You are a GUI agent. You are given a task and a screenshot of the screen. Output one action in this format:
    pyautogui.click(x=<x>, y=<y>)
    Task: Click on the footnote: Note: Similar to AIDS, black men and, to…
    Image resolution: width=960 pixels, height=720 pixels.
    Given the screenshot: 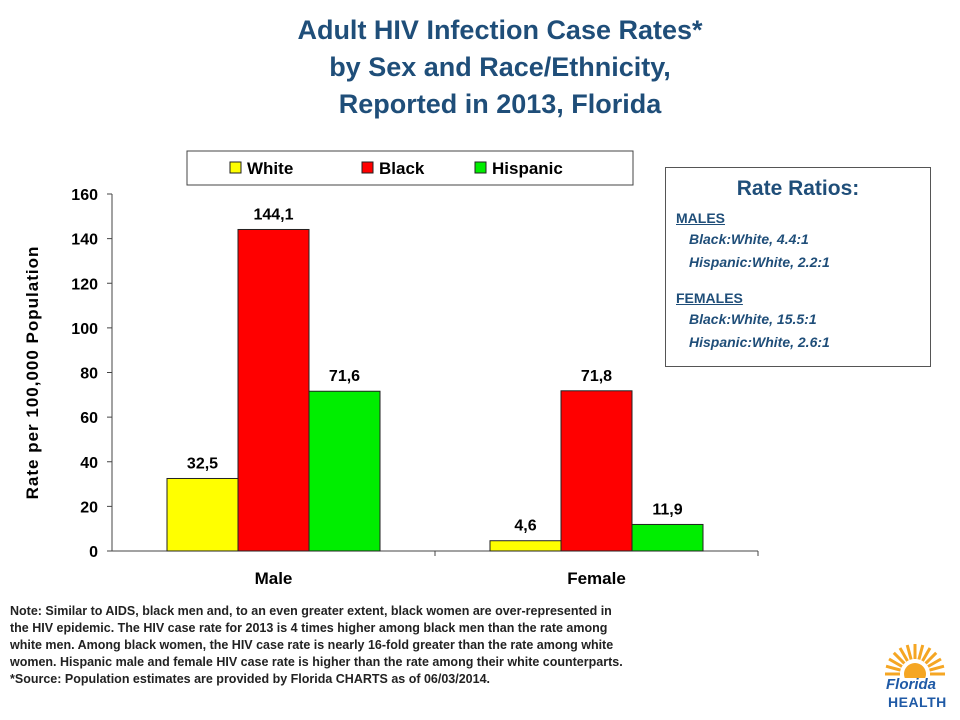 What is the action you would take?
    pyautogui.click(x=445, y=645)
    